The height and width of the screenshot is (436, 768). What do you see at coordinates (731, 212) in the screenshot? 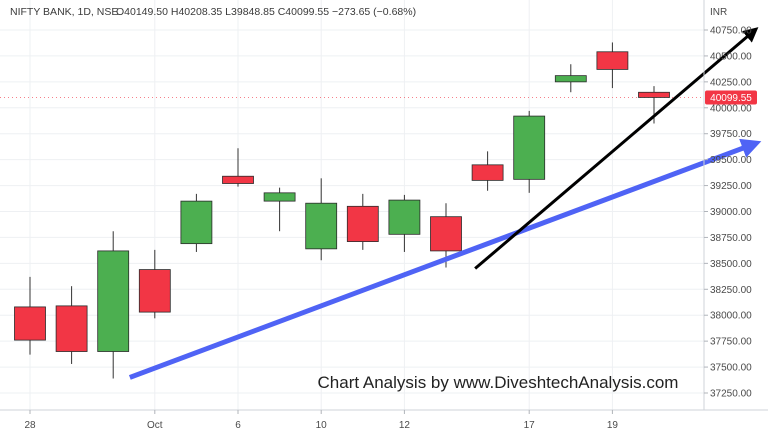
I see `y-tick-label: 39000.00` at bounding box center [731, 212].